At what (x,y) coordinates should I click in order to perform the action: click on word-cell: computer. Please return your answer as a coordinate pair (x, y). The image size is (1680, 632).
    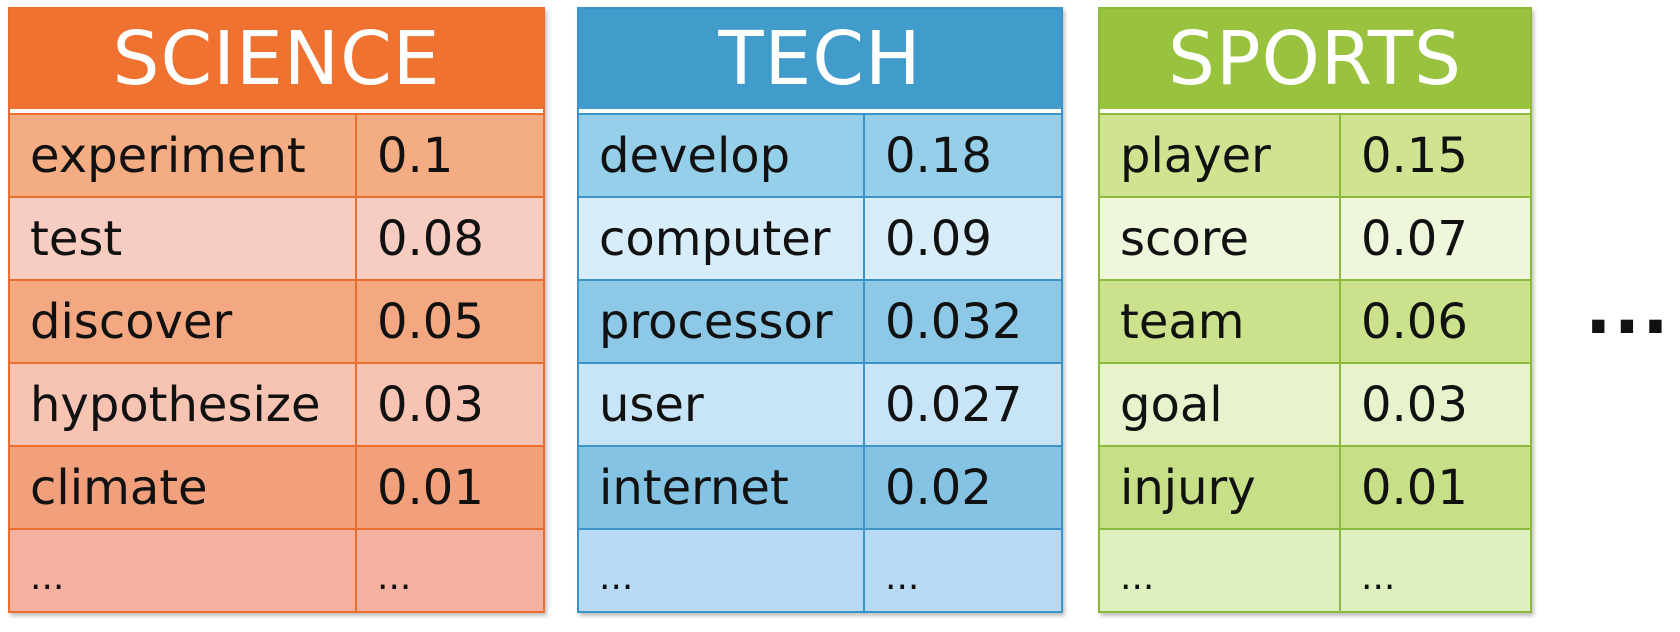
    Looking at the image, I should click on (722, 238).